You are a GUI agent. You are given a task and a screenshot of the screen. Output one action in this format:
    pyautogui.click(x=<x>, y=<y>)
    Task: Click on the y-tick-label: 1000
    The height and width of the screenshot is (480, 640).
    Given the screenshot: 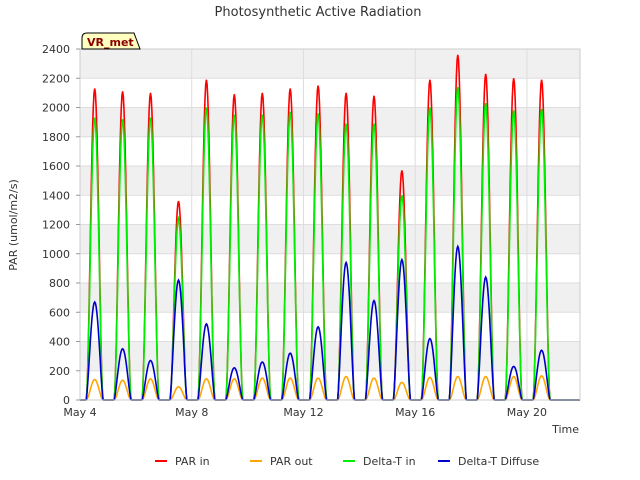 What is the action you would take?
    pyautogui.click(x=56, y=254)
    